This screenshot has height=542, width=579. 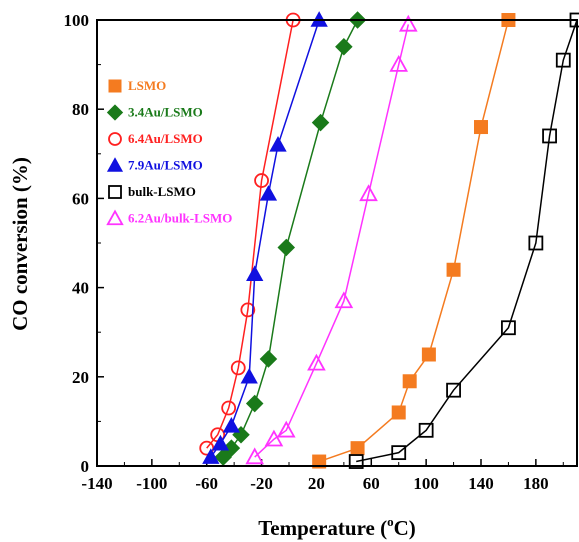 I want to click on legend-label: LSMO, so click(x=147, y=85).